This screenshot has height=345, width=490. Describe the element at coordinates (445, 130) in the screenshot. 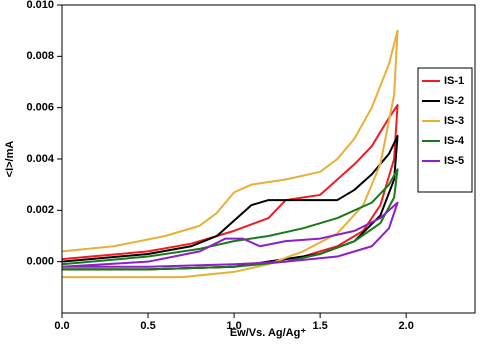

I see `legend-box` at that location.